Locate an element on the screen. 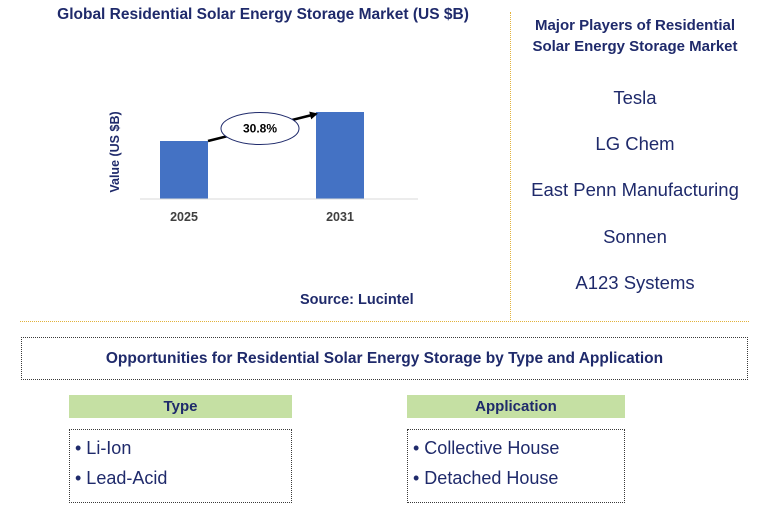  growth-rate-label: 30.8% is located at coordinates (260, 129).